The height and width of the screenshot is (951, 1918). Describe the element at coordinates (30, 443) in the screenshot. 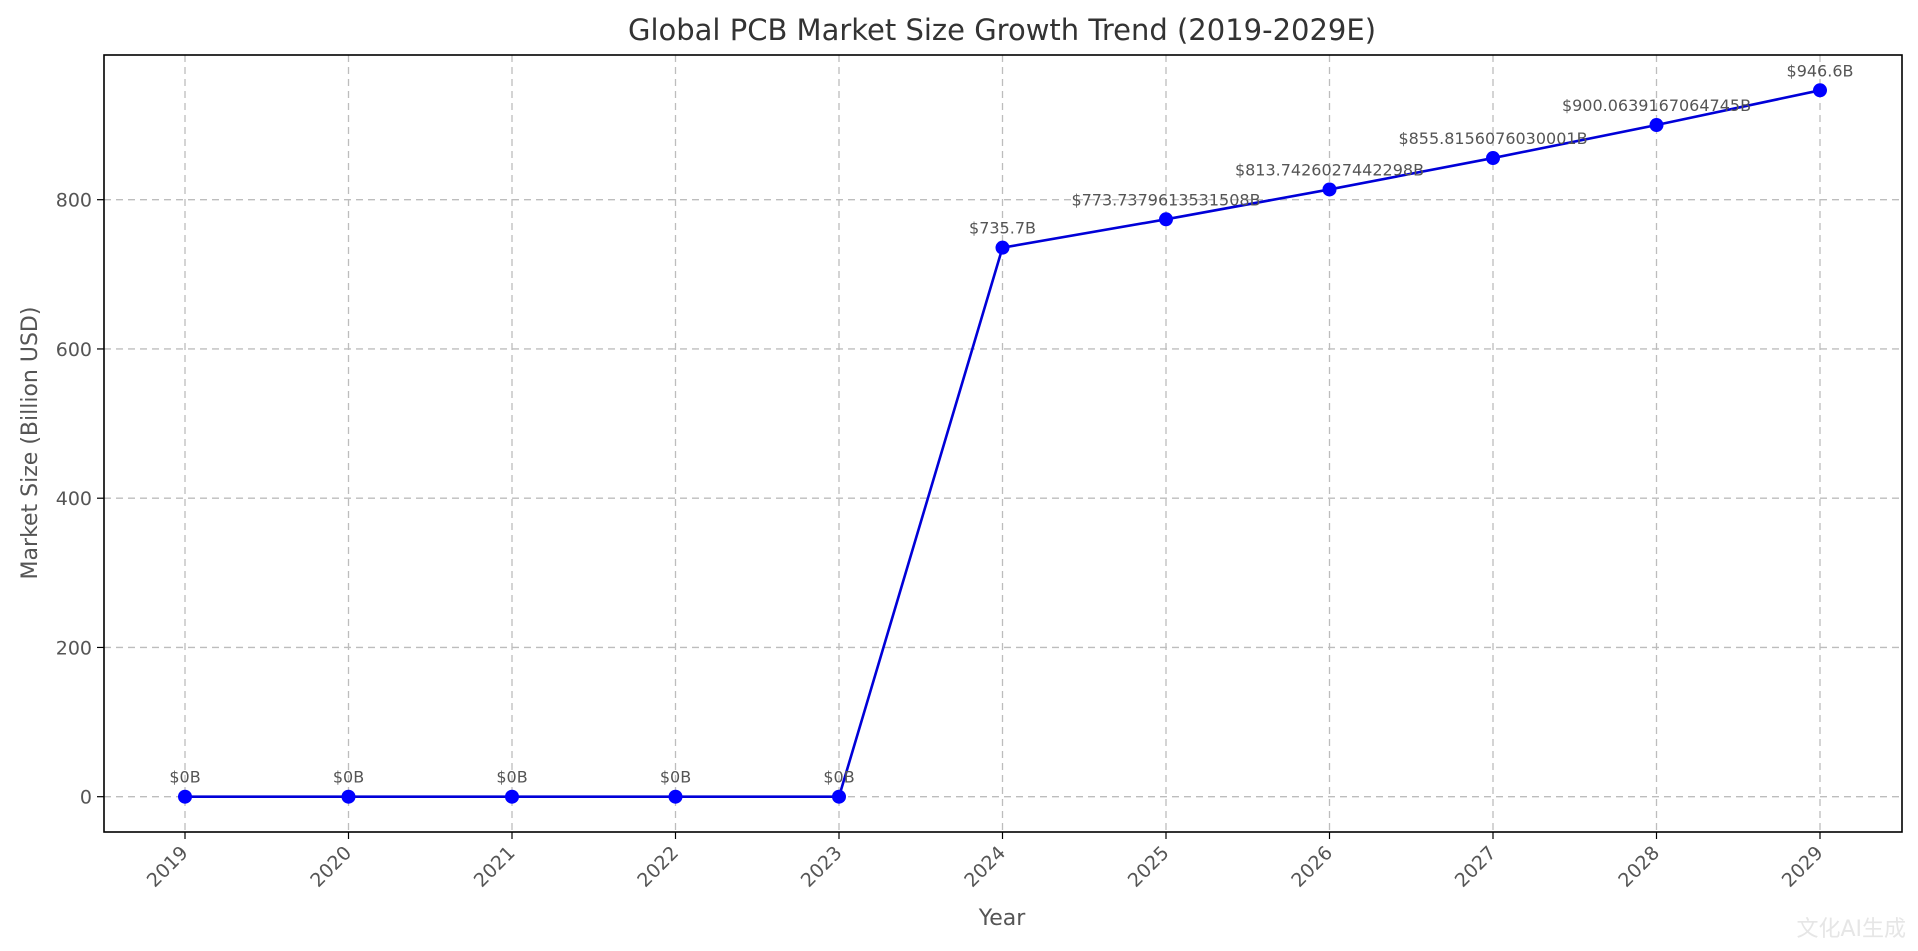

I see `y-axis-label: Market Size (Billion USD)` at that location.